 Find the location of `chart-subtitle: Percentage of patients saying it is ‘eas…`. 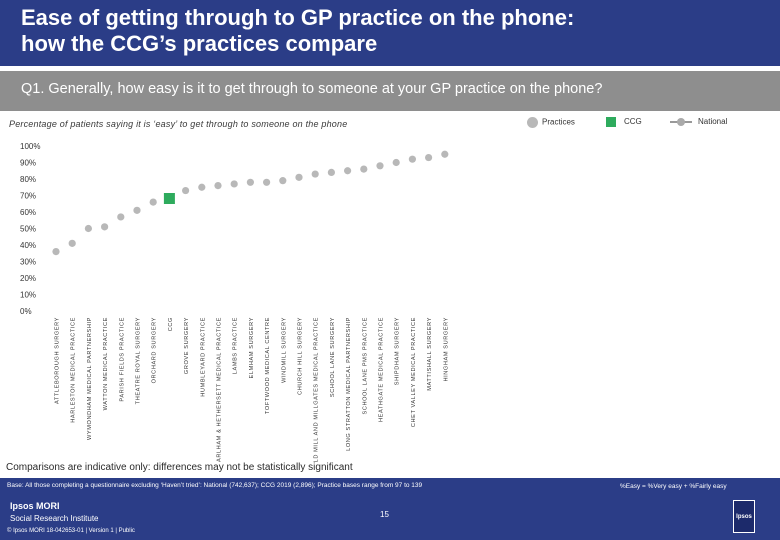

chart-subtitle: Percentage of patients saying it is ‘eas… is located at coordinates (178, 124).